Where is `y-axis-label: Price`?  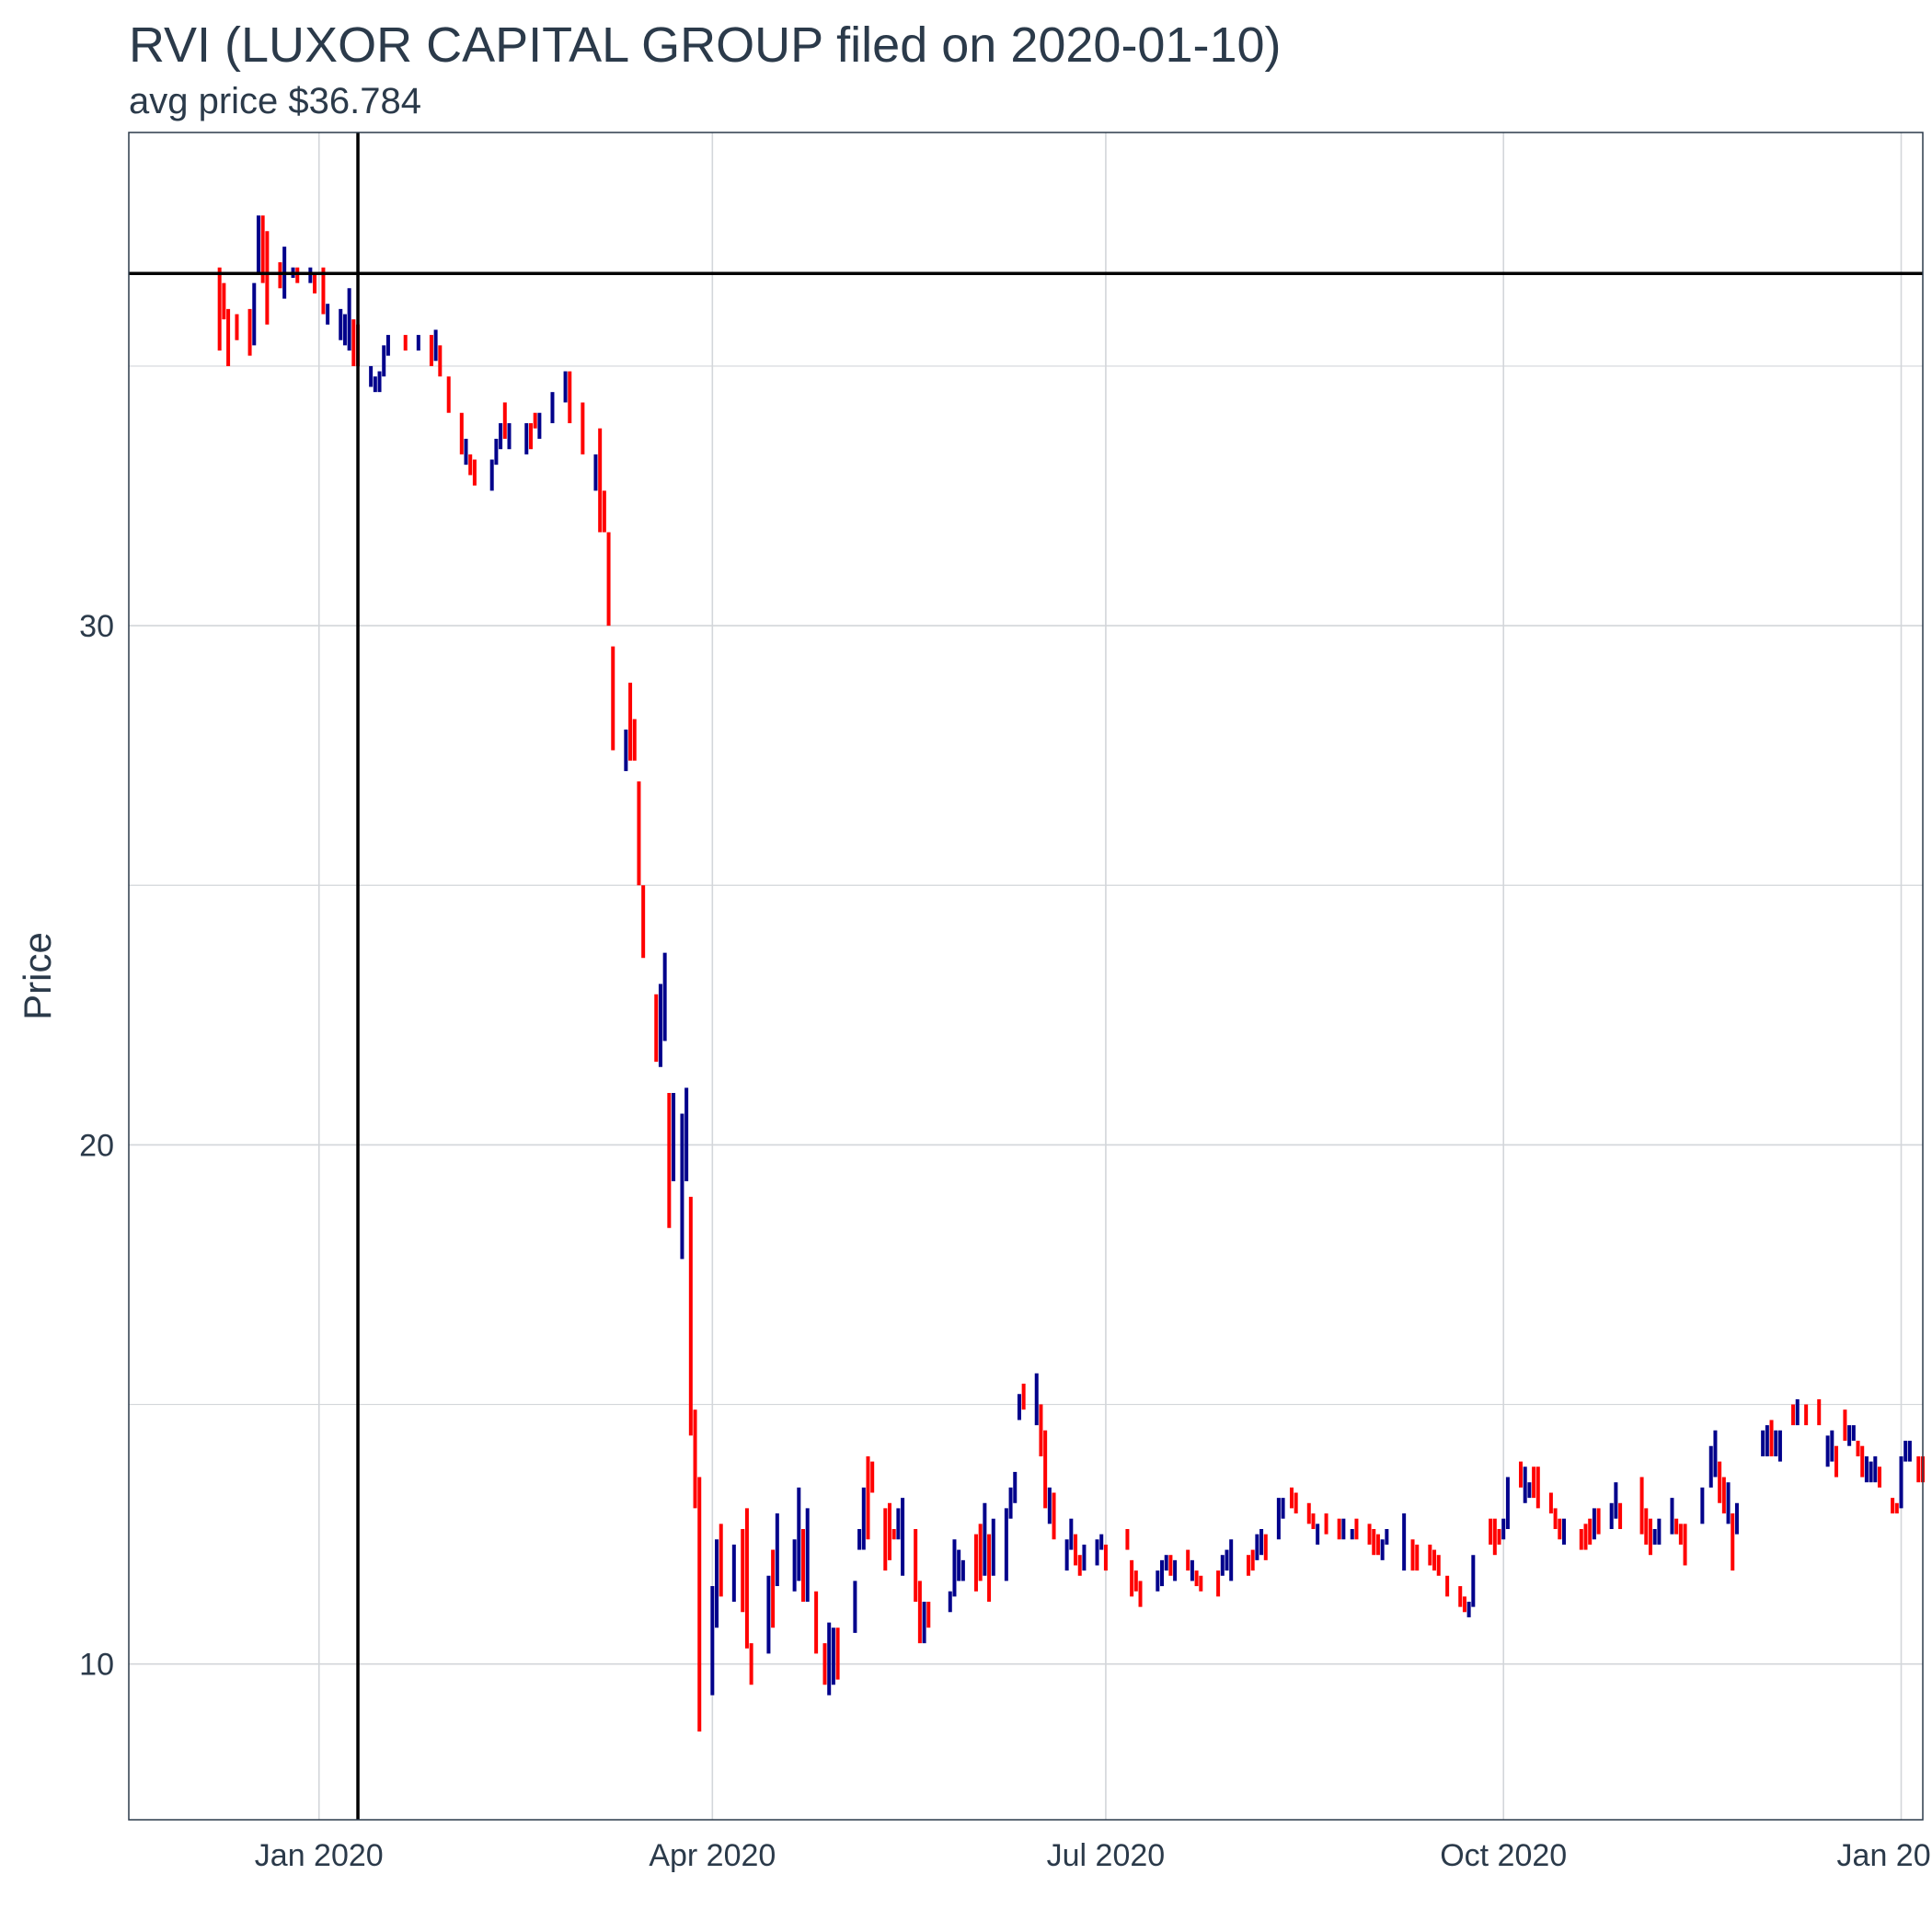
y-axis-label: Price is located at coordinates (37, 976).